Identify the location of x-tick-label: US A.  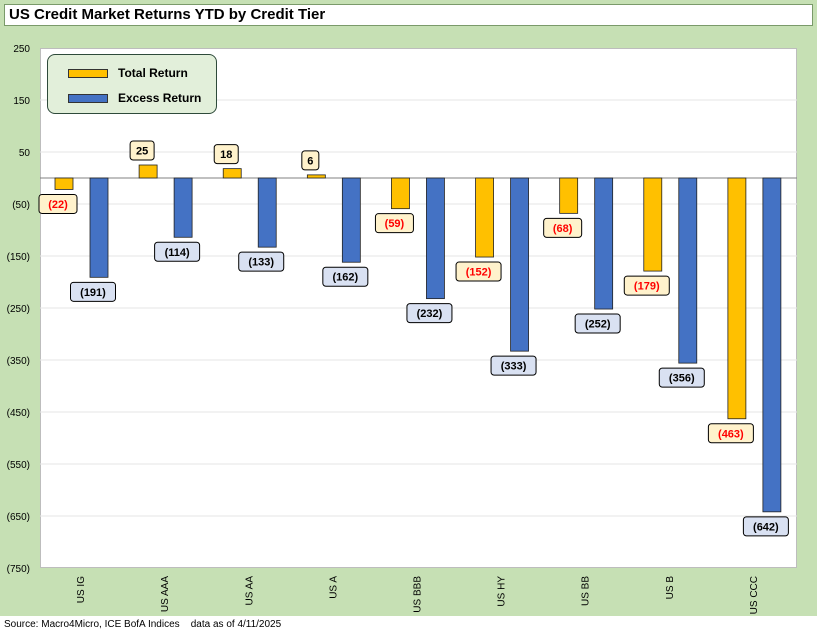
(333, 587).